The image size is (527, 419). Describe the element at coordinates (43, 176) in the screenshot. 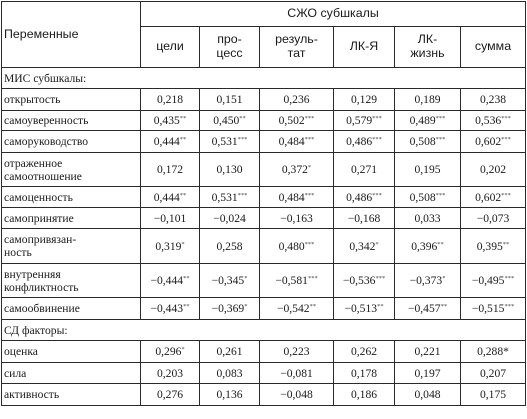

I see `row-label-text: самоотношение` at that location.